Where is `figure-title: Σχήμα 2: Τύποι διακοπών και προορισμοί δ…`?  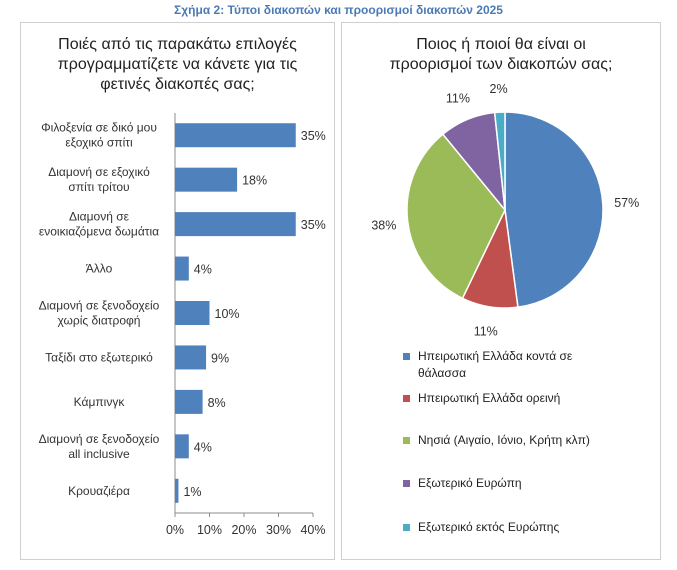 figure-title: Σχήμα 2: Τύποι διακοπών και προορισμοί δ… is located at coordinates (338, 10).